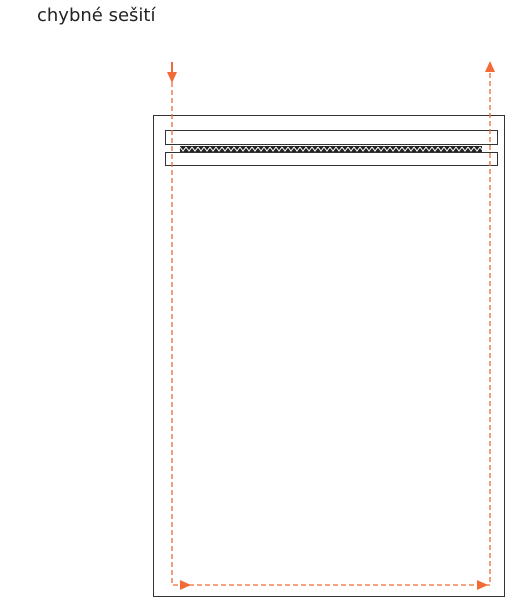  What do you see at coordinates (185, 585) in the screenshot?
I see `arrow-right-left` at bounding box center [185, 585].